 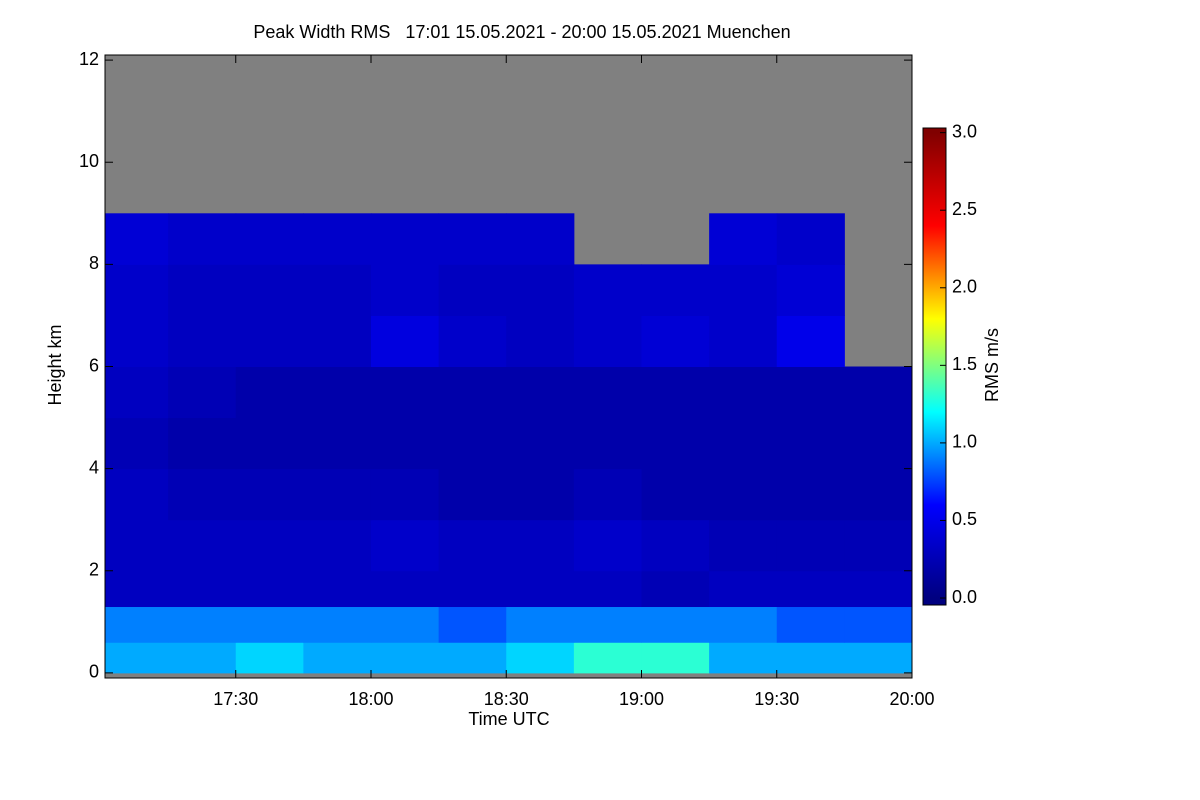 What do you see at coordinates (55, 364) in the screenshot?
I see `y-axis-label: Height km` at bounding box center [55, 364].